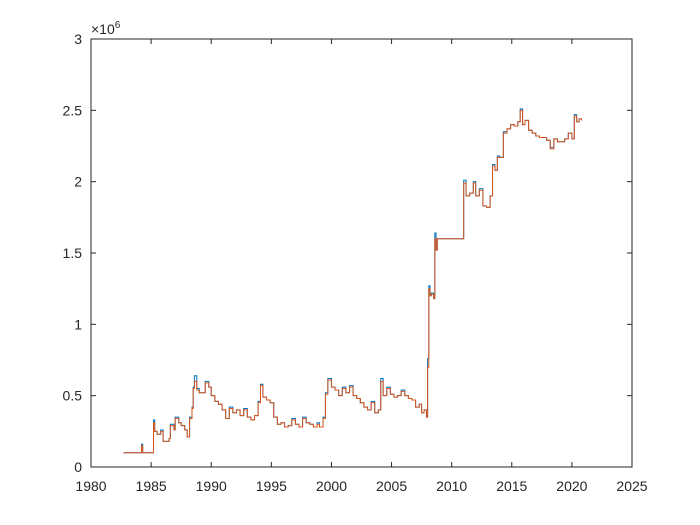 Image resolution: width=700 pixels, height=525 pixels. Describe the element at coordinates (271, 486) in the screenshot. I see `x-tick-label: 1995` at that location.